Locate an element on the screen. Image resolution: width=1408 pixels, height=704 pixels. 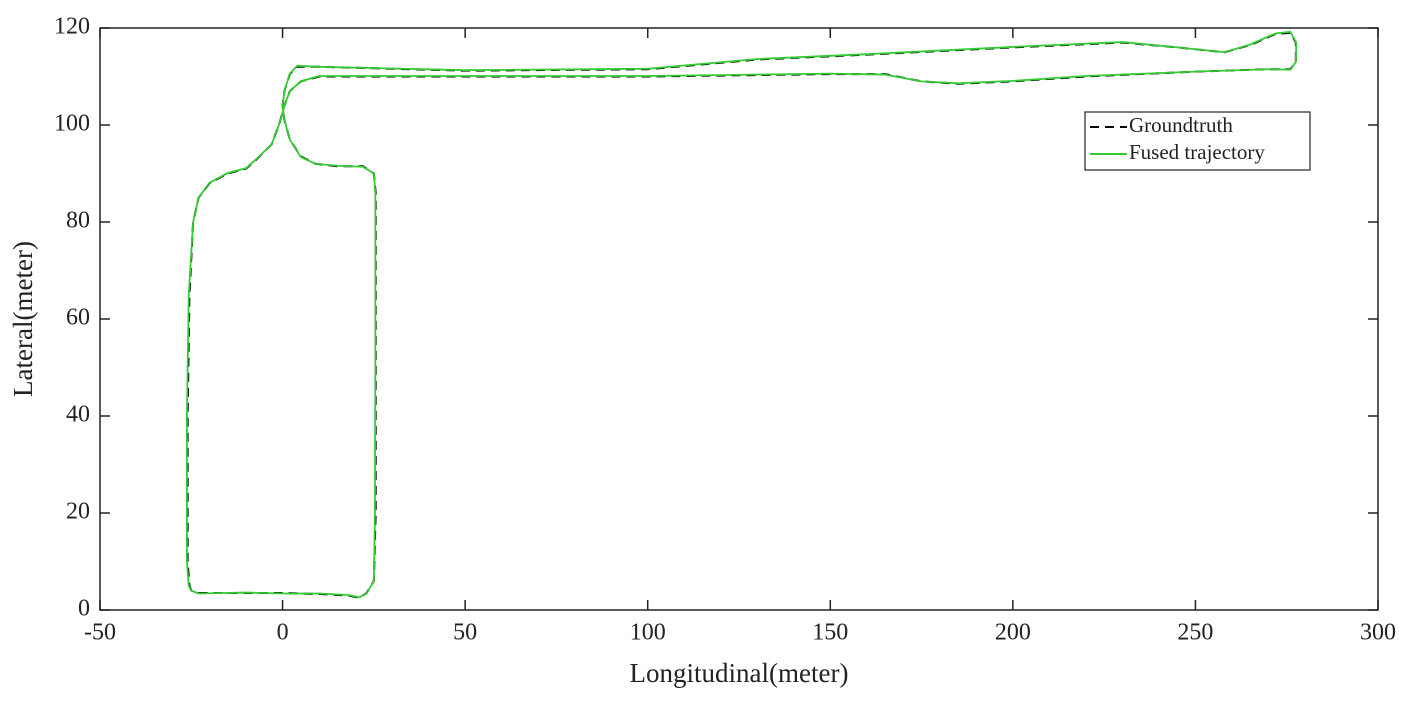
legend-box is located at coordinates (1197, 141).